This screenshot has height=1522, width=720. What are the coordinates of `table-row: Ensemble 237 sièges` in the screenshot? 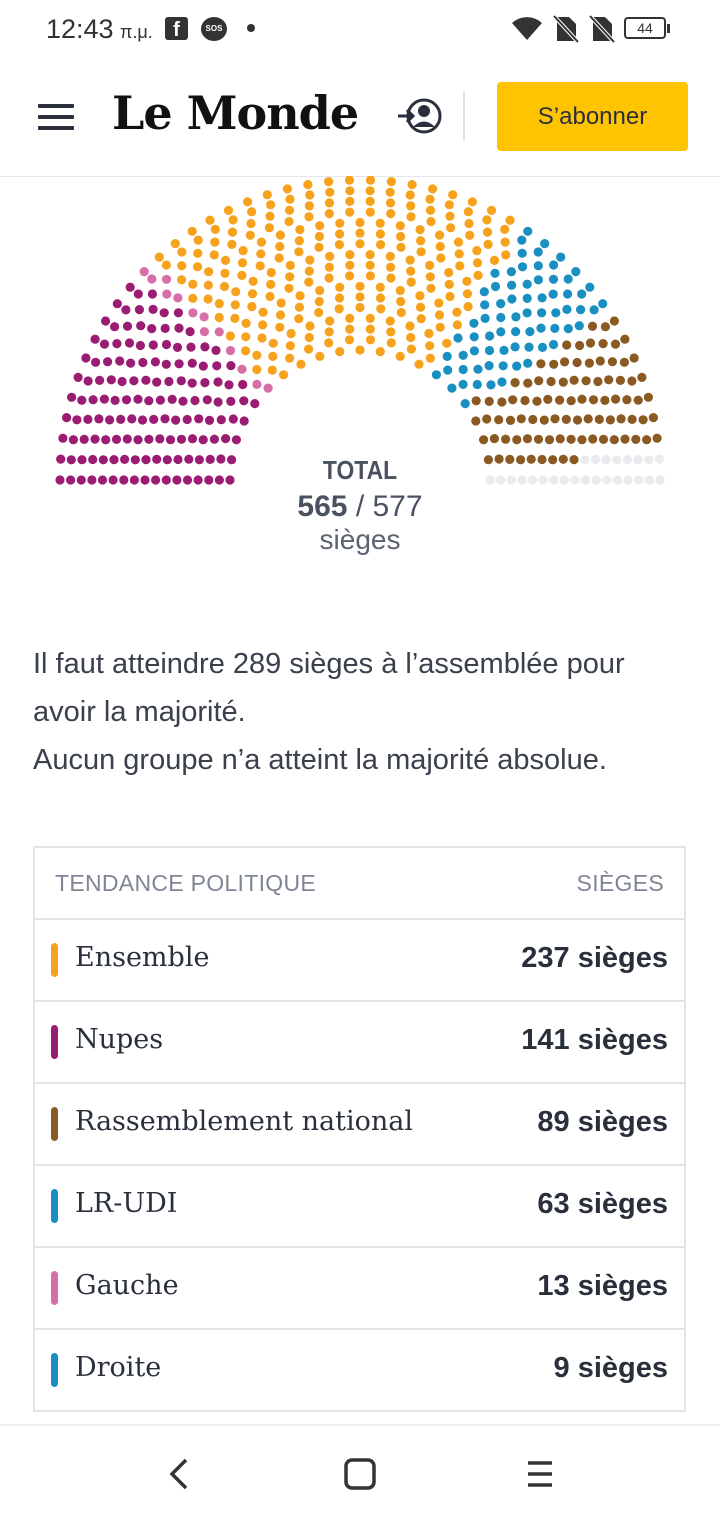 It's located at (359, 961).